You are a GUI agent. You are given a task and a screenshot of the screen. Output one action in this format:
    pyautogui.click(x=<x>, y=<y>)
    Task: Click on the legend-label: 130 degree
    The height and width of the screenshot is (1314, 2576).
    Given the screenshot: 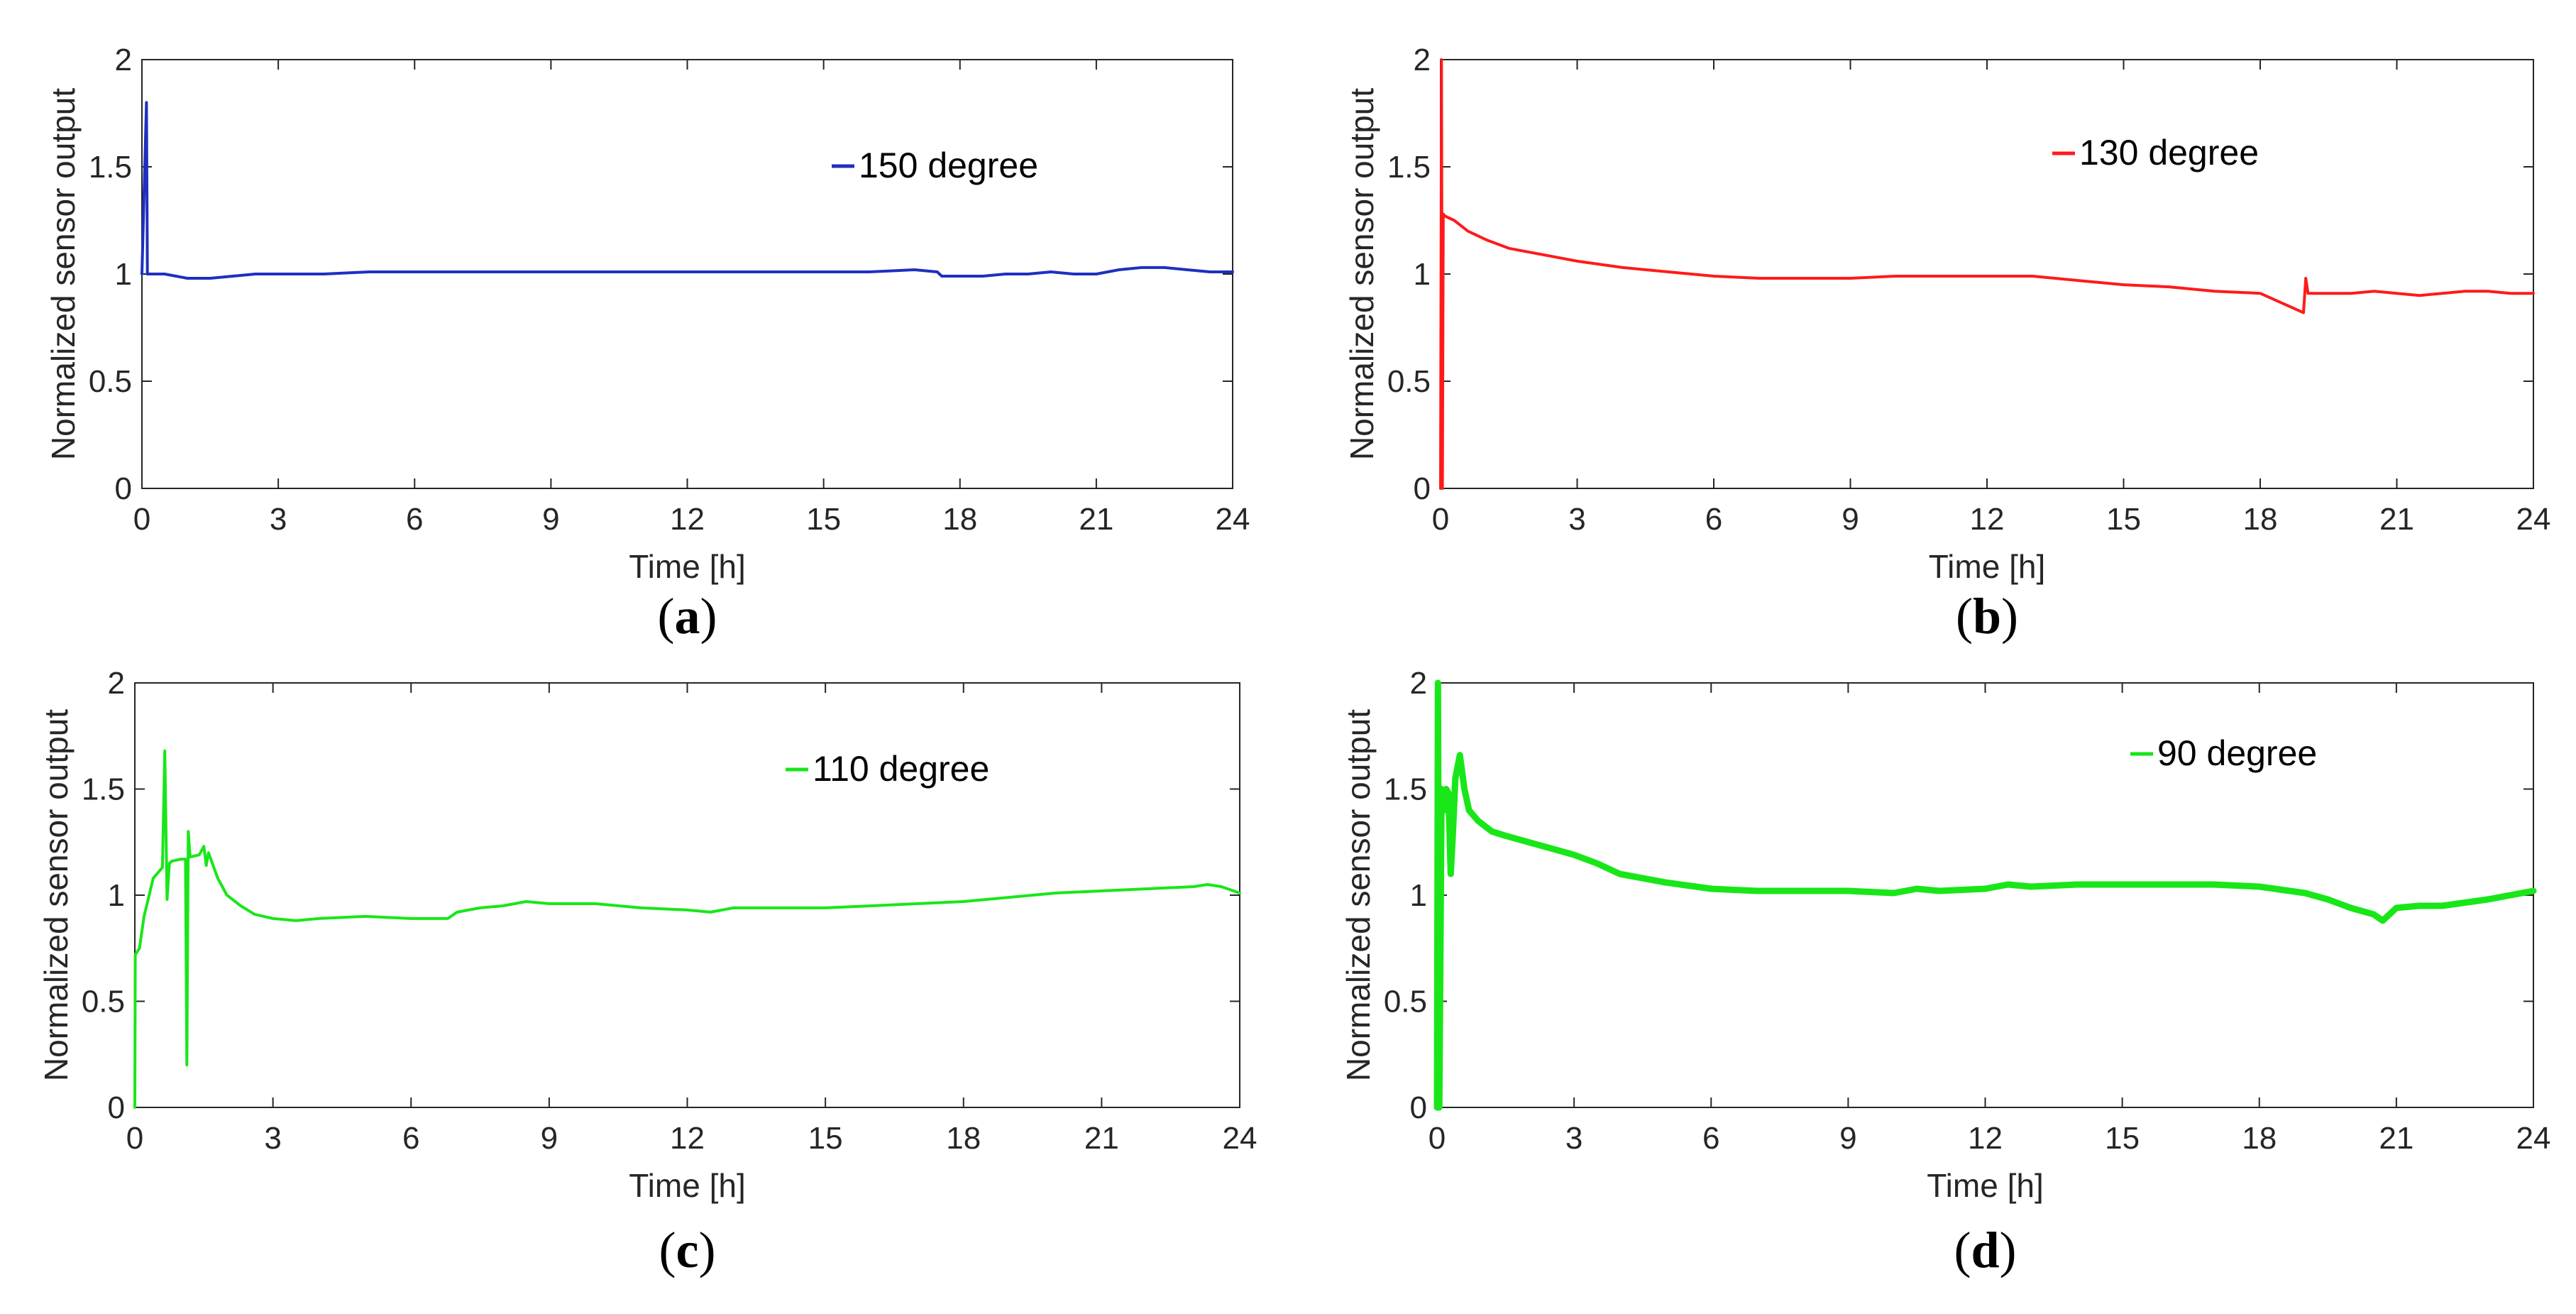 What is the action you would take?
    pyautogui.click(x=2169, y=153)
    